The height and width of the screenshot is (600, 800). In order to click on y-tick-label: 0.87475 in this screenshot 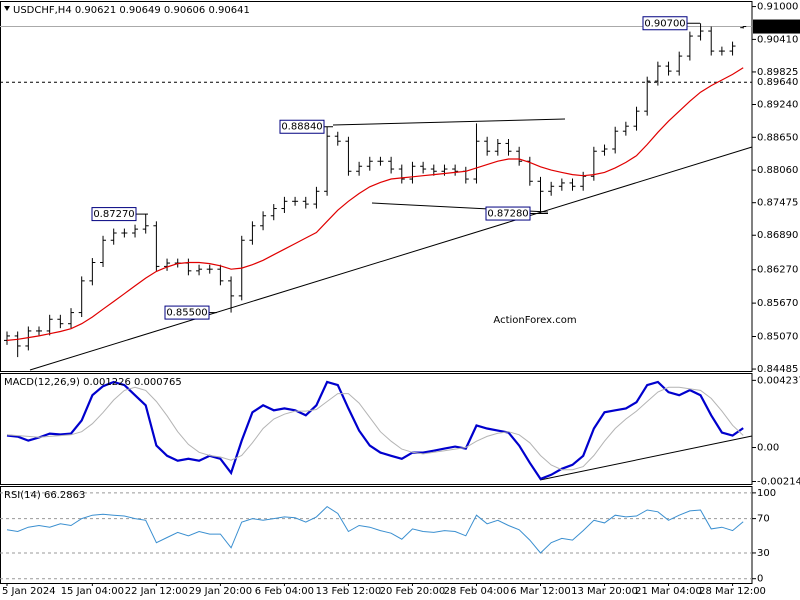, I will do `click(777, 203)`.